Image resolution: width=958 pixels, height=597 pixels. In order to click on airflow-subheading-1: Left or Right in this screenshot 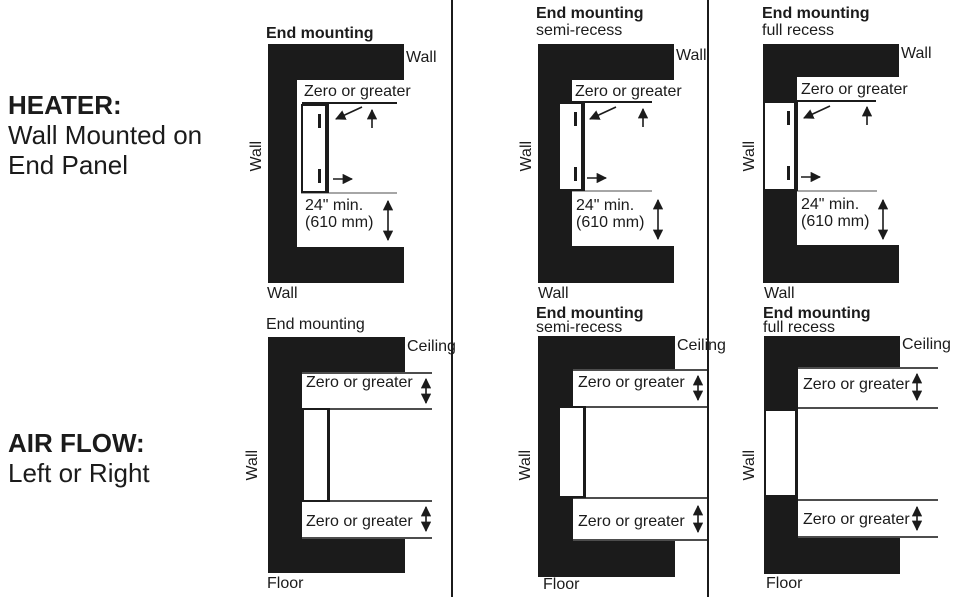, I will do `click(79, 473)`.